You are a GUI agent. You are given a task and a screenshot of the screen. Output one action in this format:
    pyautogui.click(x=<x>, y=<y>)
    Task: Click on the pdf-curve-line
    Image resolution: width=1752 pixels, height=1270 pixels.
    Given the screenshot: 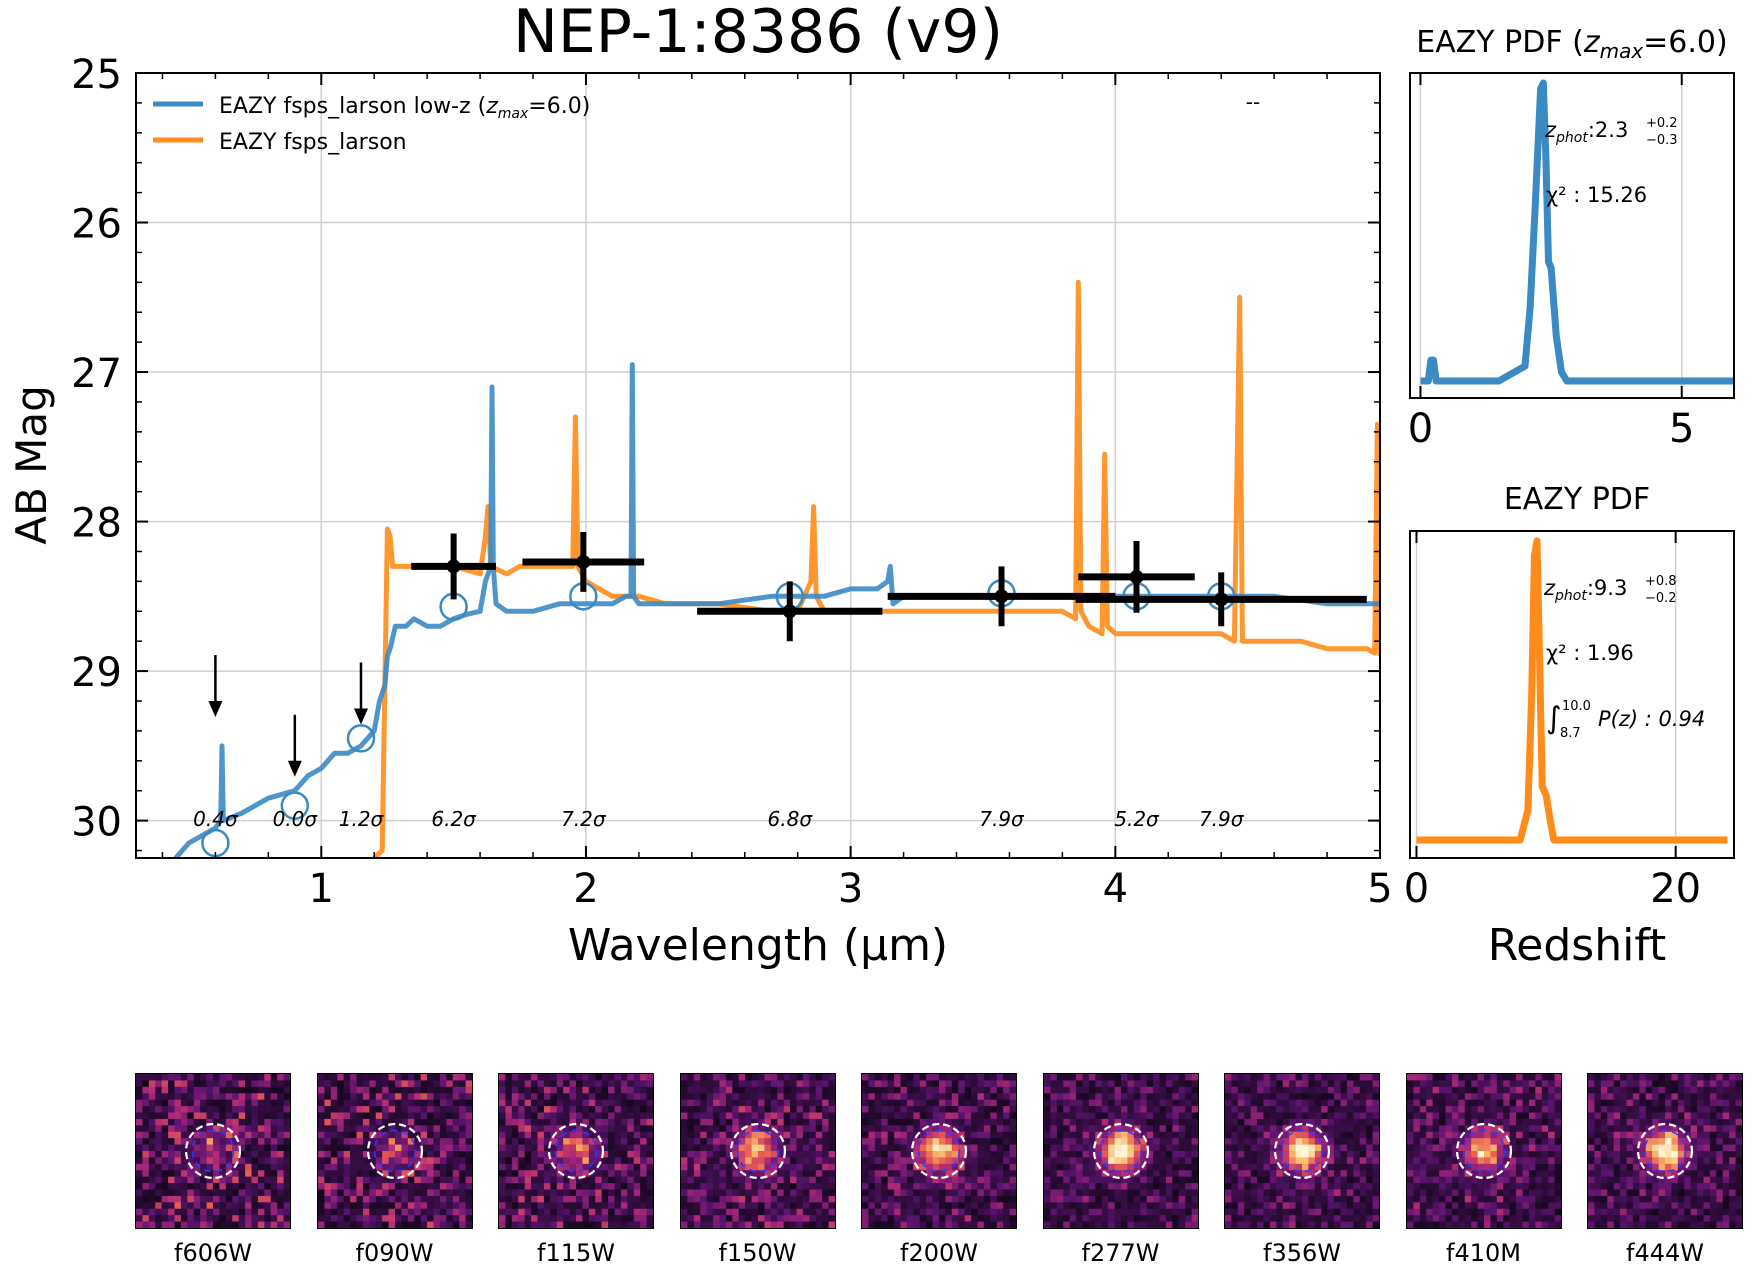 What is the action you would take?
    pyautogui.click(x=1577, y=232)
    